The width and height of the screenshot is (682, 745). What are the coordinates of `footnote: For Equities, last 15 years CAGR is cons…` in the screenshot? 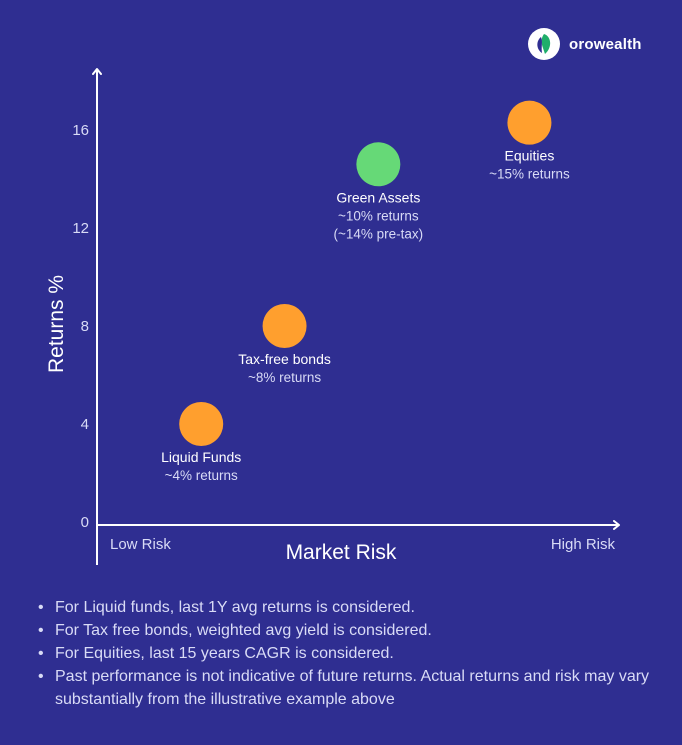 It's located at (346, 653).